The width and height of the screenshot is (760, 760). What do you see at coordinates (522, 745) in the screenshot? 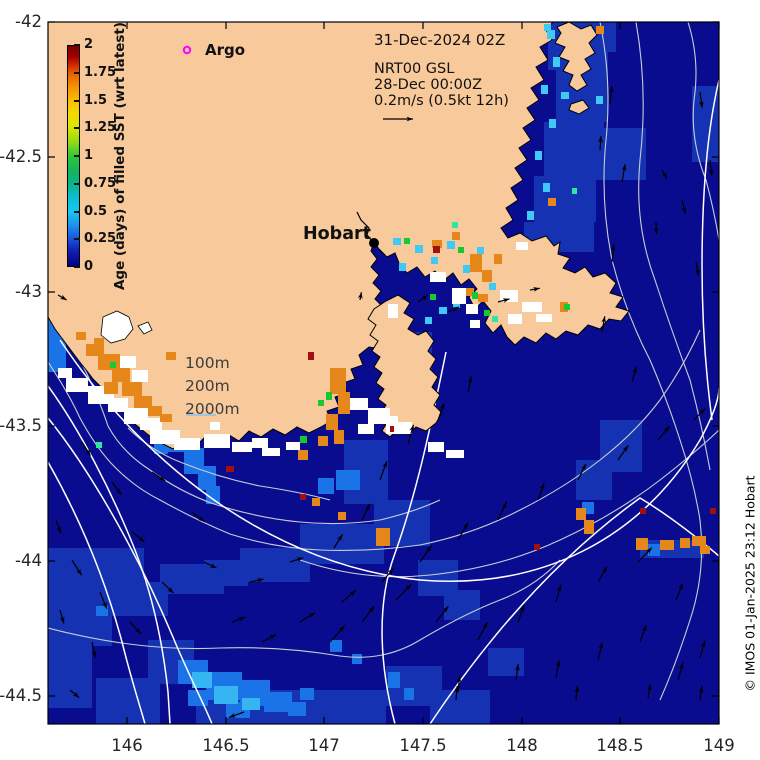
I see `x-tick-label: 148` at bounding box center [522, 745].